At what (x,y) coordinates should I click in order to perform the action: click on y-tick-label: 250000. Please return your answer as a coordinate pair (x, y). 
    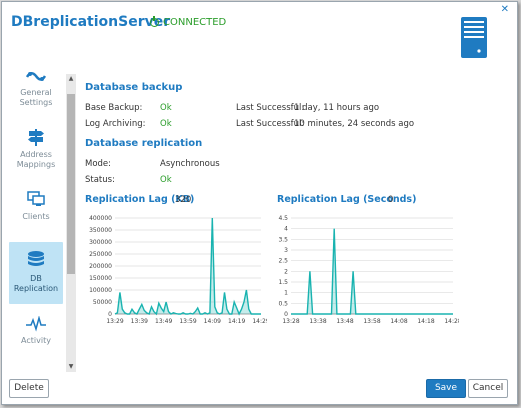
    Looking at the image, I should click on (100, 254).